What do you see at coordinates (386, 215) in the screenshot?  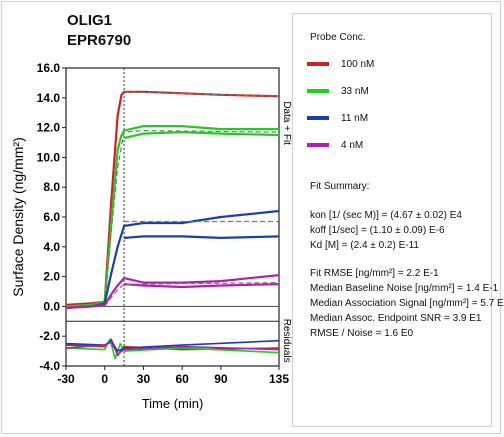 I see `fit-parameter: kon [1/ (sec M)] = (4.67 ± 0.02) E4` at bounding box center [386, 215].